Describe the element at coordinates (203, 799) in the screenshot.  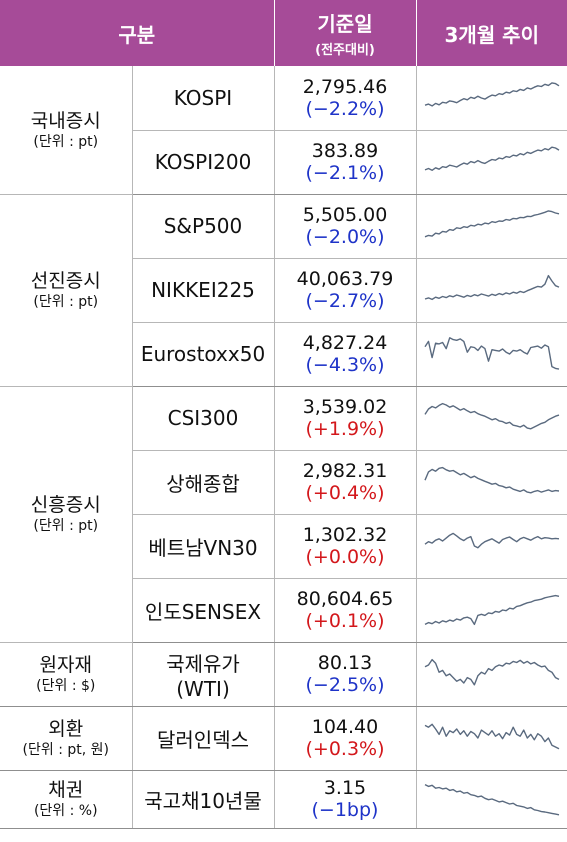
I see `index-name: 국고채10년물` at that location.